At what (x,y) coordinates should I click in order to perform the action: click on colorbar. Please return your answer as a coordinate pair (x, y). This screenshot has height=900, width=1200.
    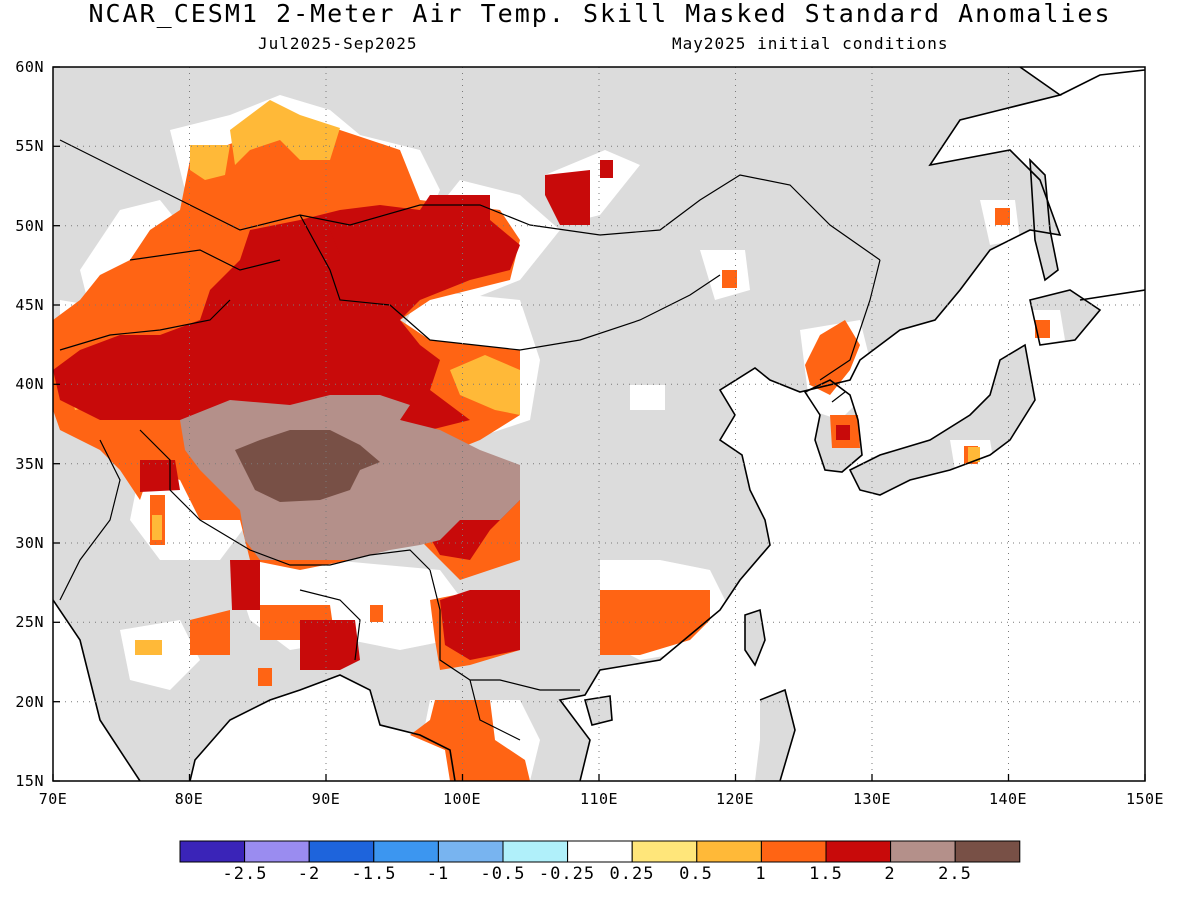
    Looking at the image, I should click on (600, 851).